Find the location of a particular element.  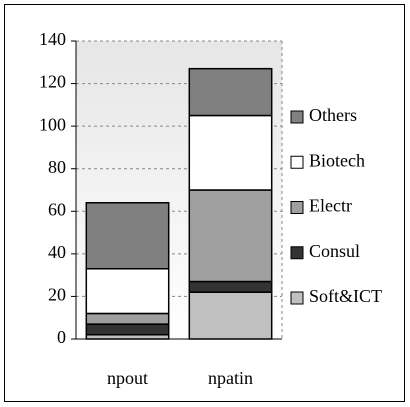

y-tick-label: 100 is located at coordinates (52, 124).